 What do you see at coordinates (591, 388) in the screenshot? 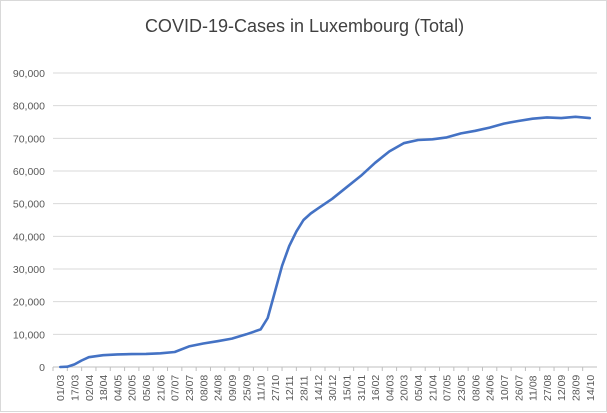
I see `x-tick-label: 14/10` at bounding box center [591, 388].